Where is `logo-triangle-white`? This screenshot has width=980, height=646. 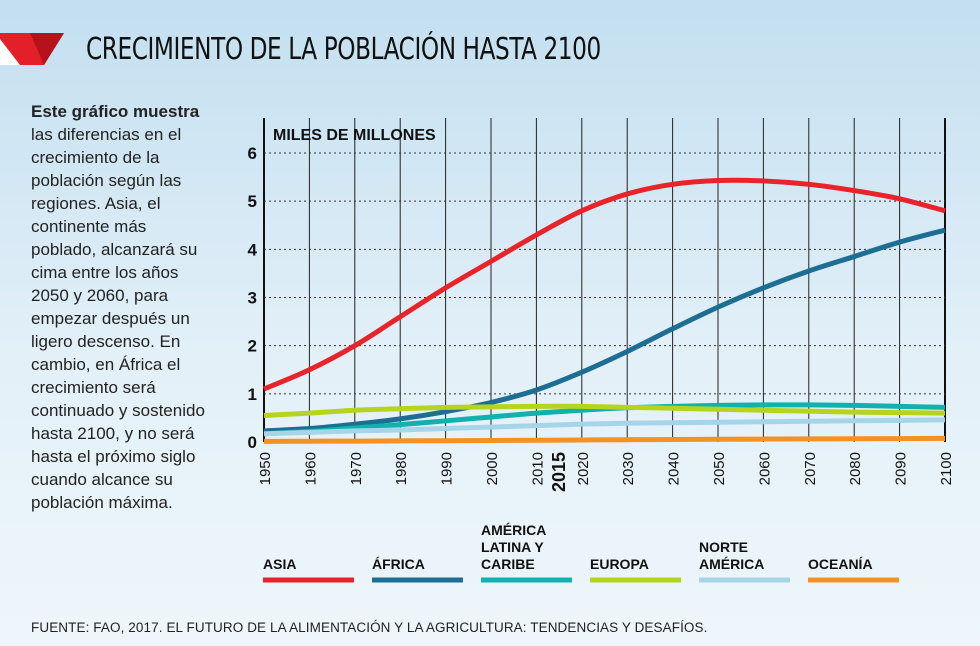 logo-triangle-white is located at coordinates (10, 52).